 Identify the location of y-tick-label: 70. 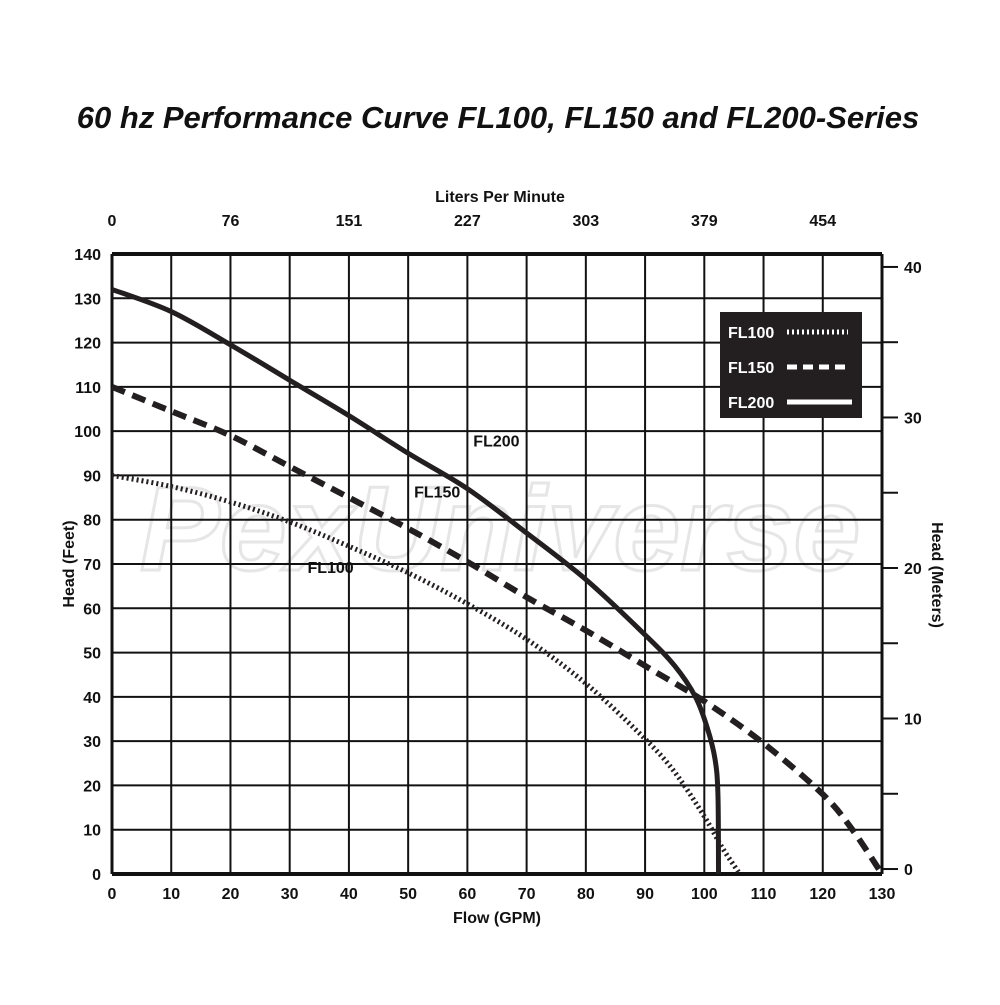
(92, 565).